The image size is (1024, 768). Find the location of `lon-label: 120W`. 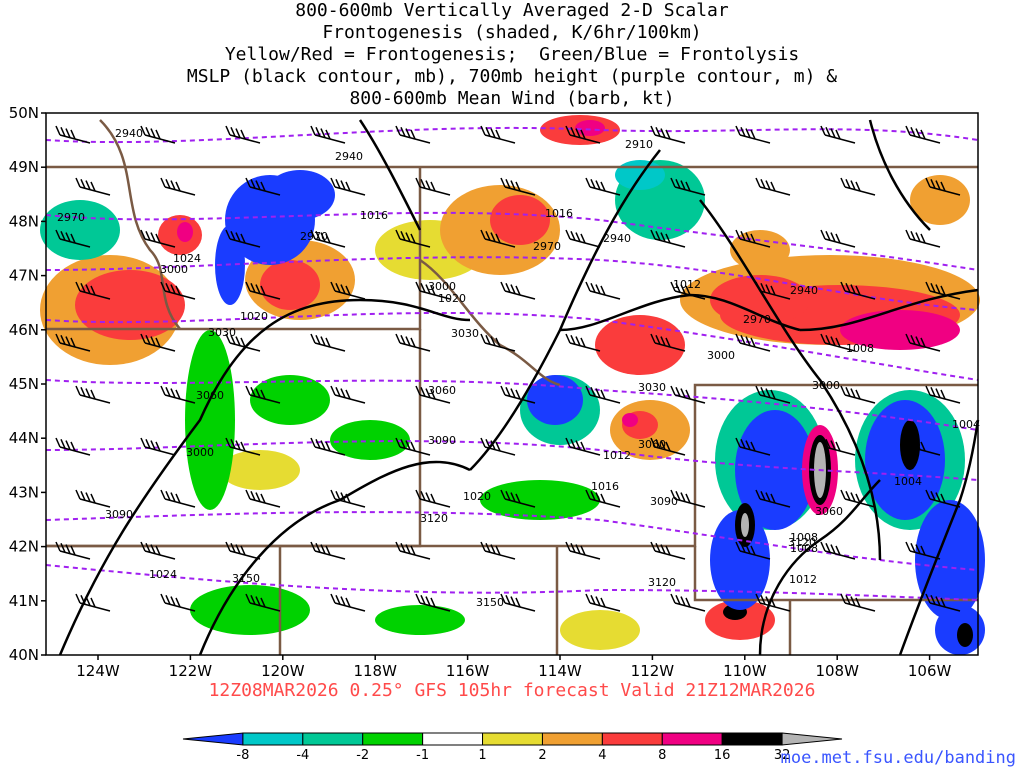

lon-label: 120W is located at coordinates (283, 671).